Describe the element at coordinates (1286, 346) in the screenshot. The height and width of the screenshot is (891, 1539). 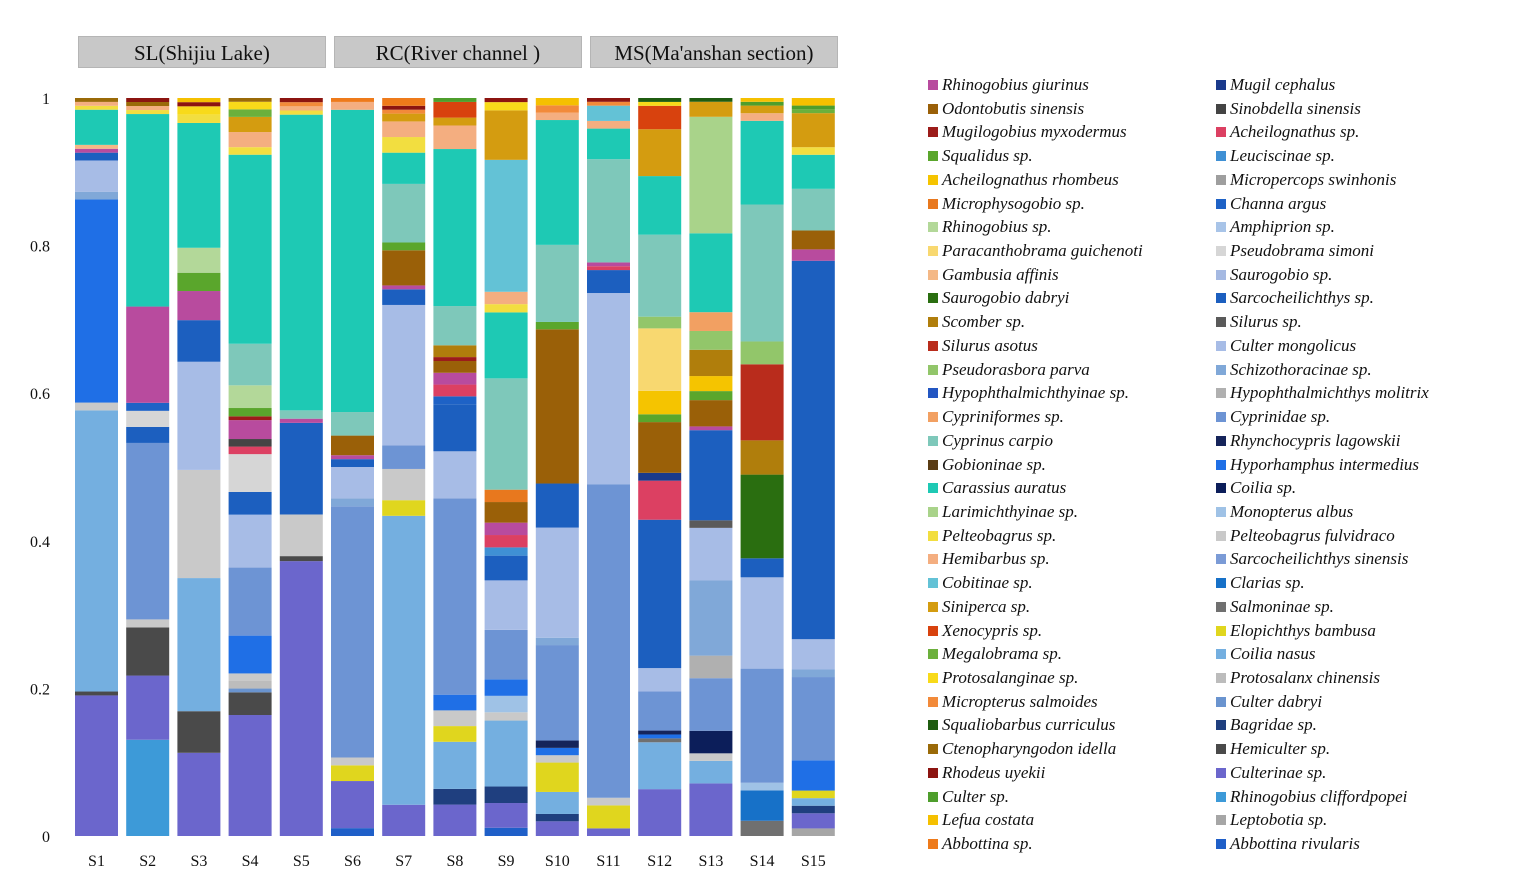
I see `legend-item: Culter mongolicus` at that location.